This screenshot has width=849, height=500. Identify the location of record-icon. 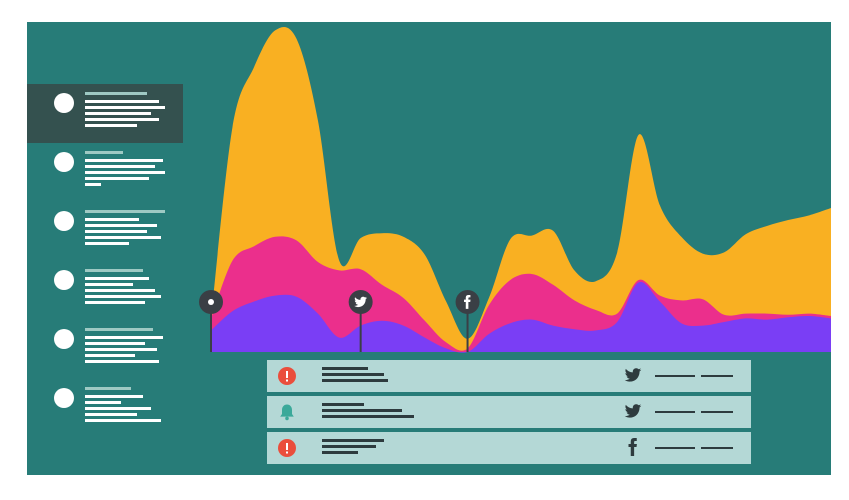
(211, 302).